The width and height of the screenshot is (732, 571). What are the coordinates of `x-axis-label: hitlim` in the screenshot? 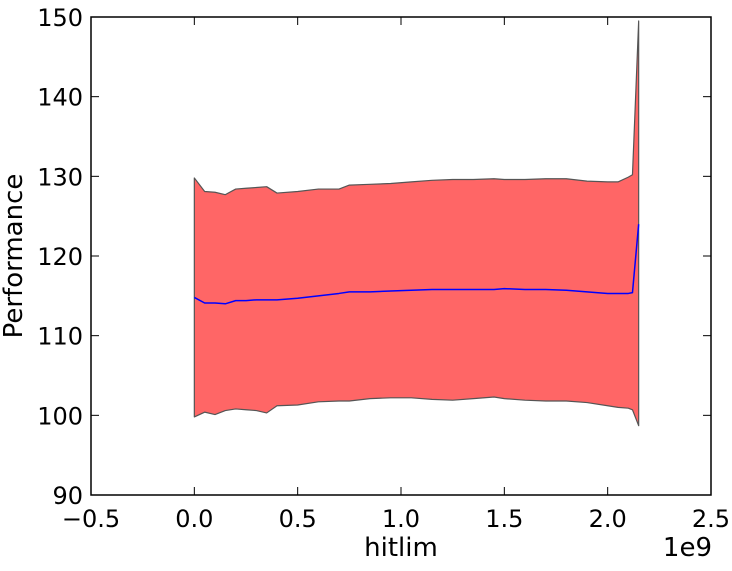 It's located at (401, 548).